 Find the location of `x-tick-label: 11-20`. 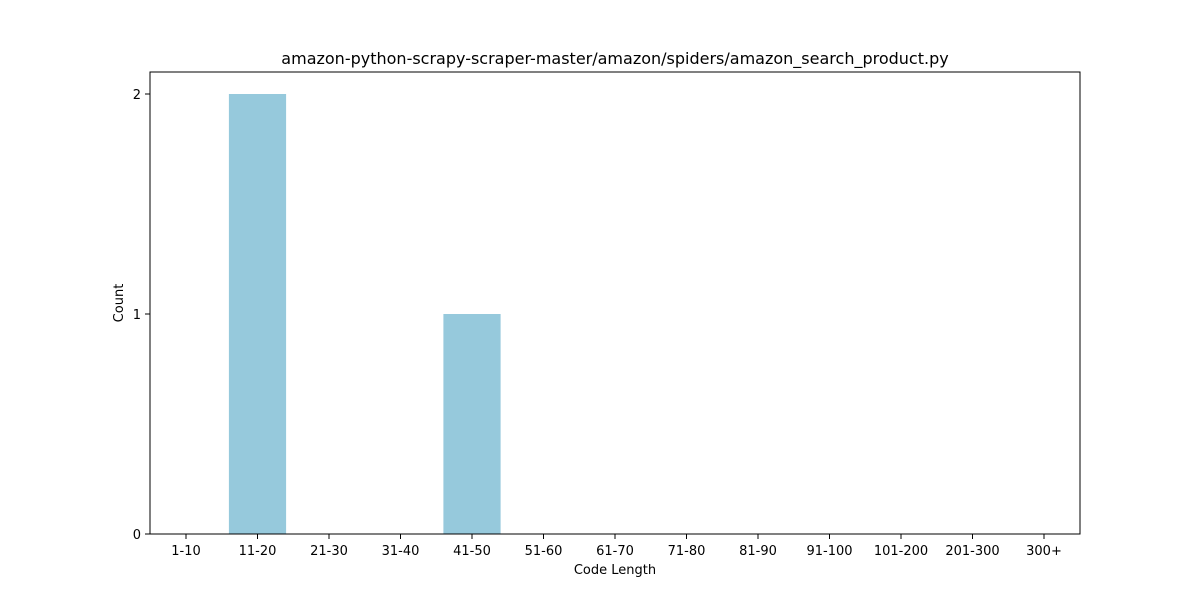

x-tick-label: 11-20 is located at coordinates (258, 551).